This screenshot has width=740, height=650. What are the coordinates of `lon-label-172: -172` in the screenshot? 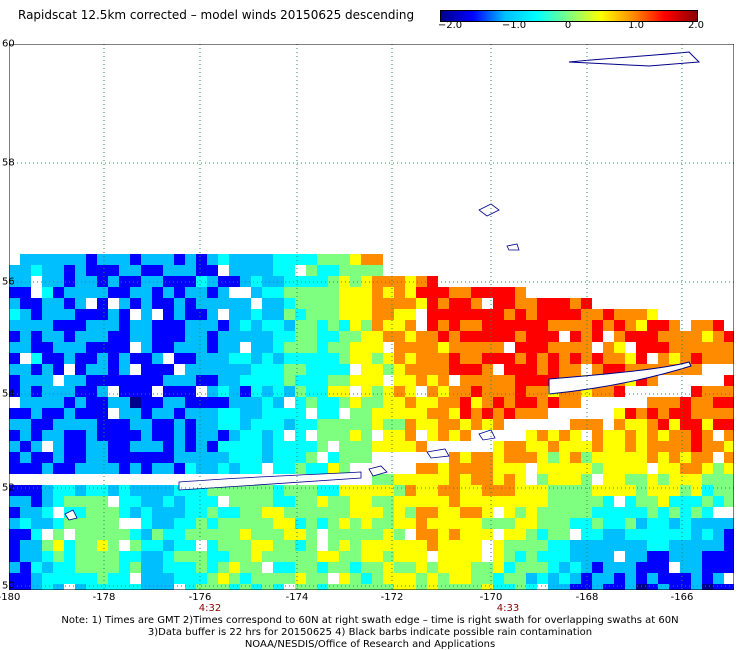 It's located at (392, 597).